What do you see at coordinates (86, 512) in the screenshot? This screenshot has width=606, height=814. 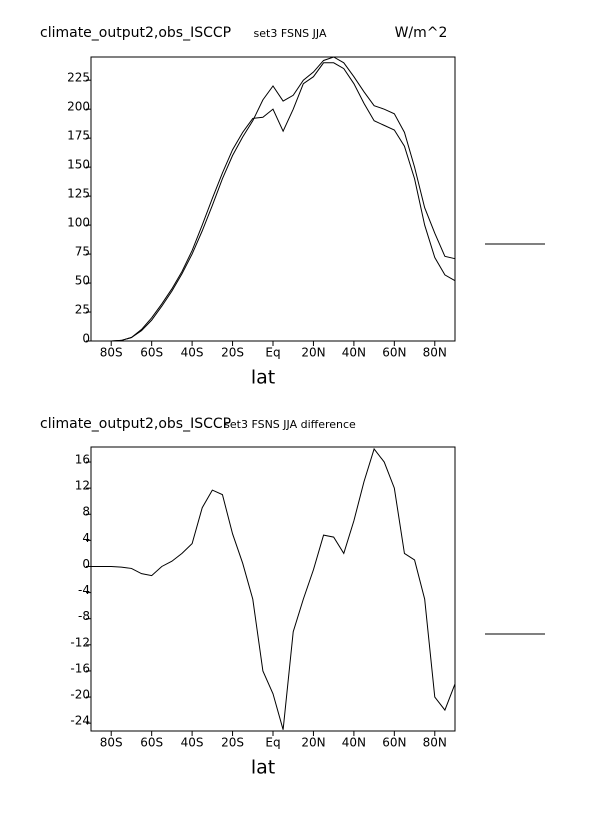 I see `y-tick-label: 8` at bounding box center [86, 512].